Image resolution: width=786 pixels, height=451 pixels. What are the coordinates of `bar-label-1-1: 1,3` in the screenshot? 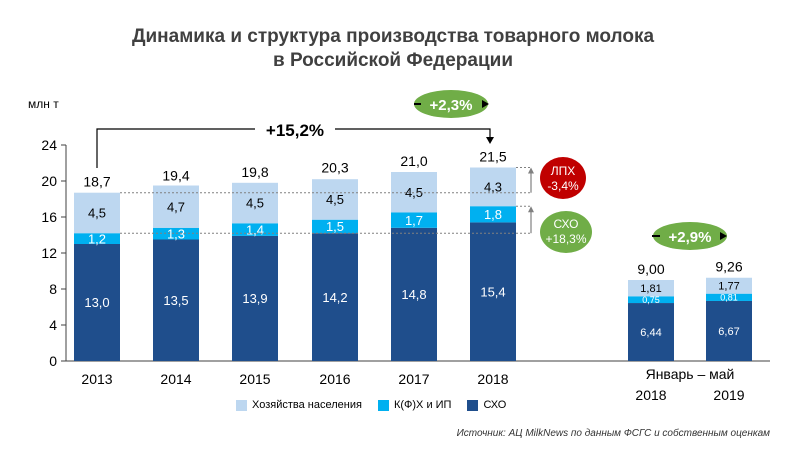 It's located at (176, 233).